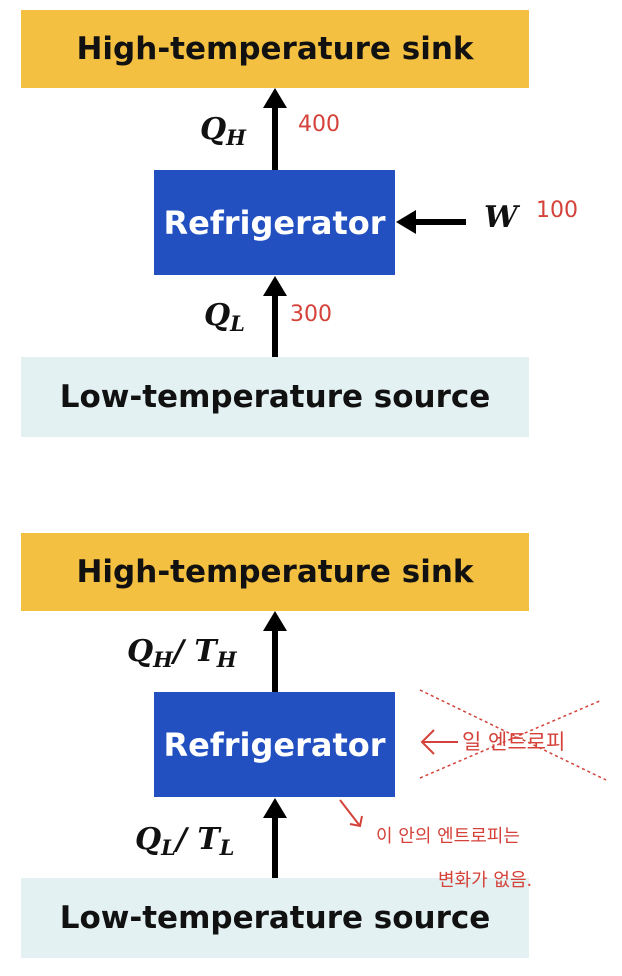  What do you see at coordinates (275, 838) in the screenshot?
I see `bottom-ql-arrow` at bounding box center [275, 838].